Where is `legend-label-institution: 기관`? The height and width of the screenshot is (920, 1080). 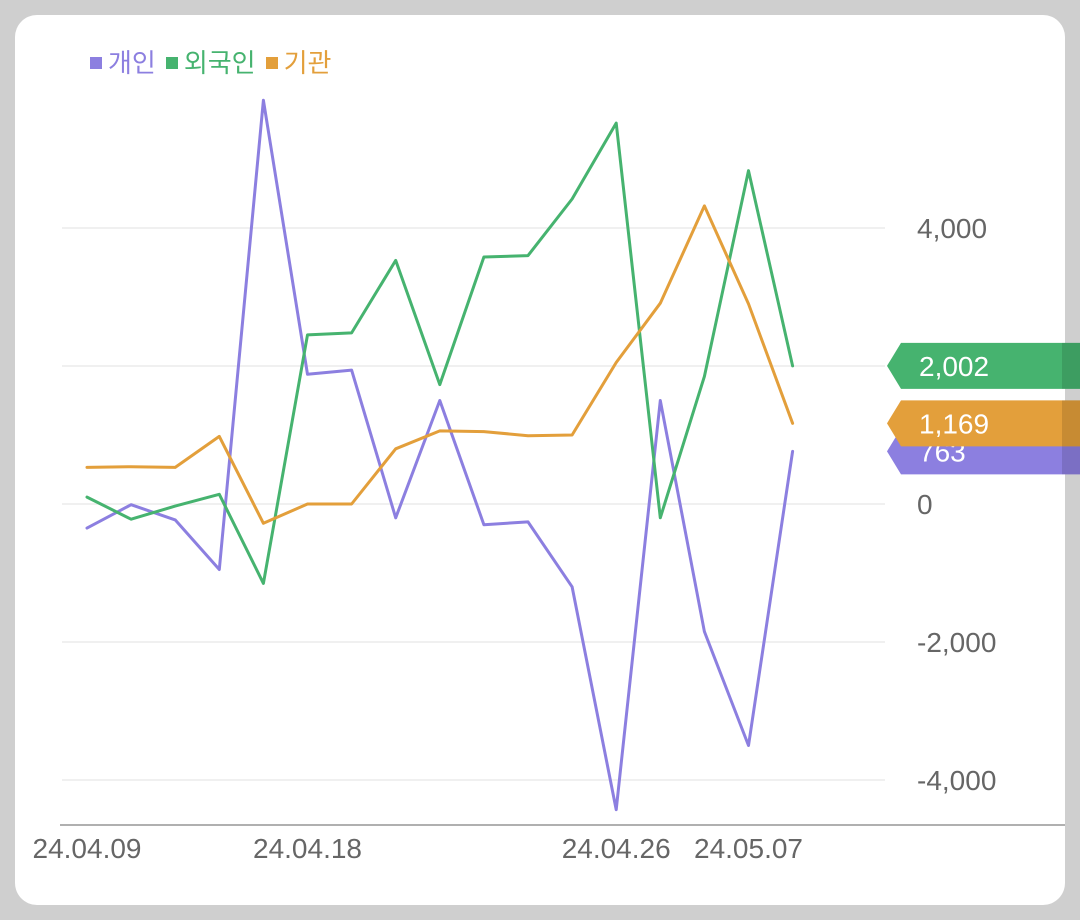
legend-label-institution: 기관 is located at coordinates (307, 63).